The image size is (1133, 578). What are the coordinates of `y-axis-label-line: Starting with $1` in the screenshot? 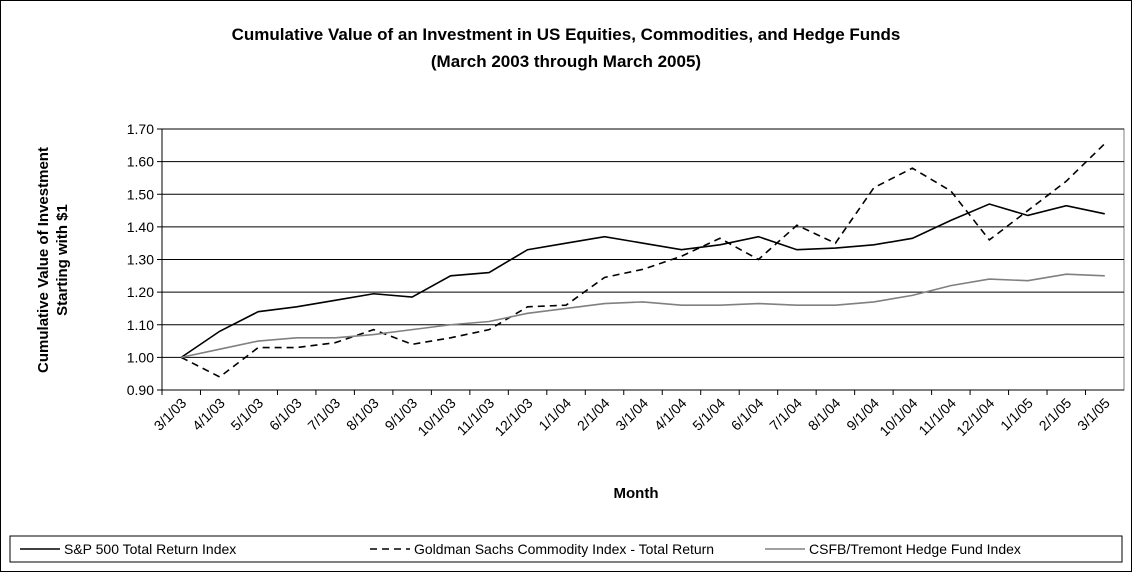 It's located at (62, 260).